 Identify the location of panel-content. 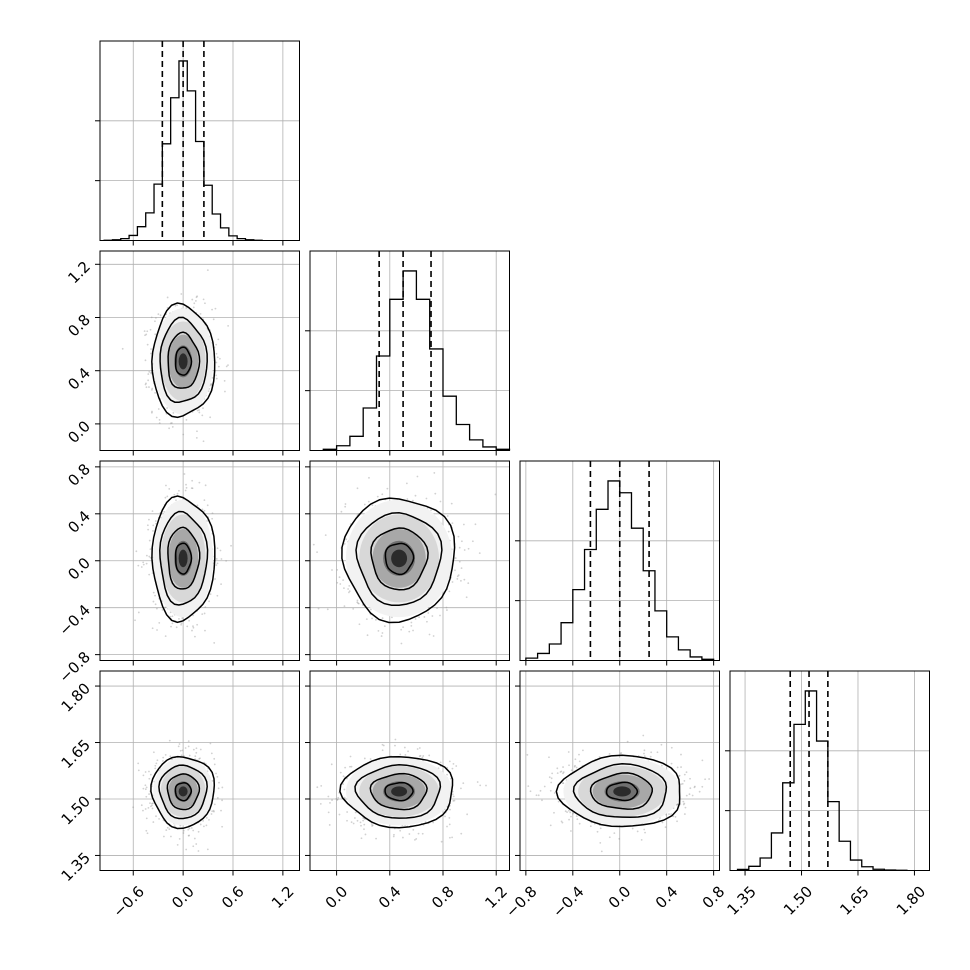
(175, 356).